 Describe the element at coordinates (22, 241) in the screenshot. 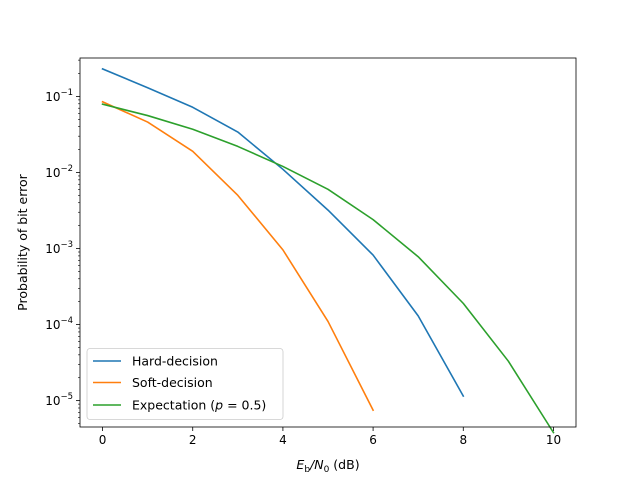

I see `y-axis-label: Probability of bit error` at that location.